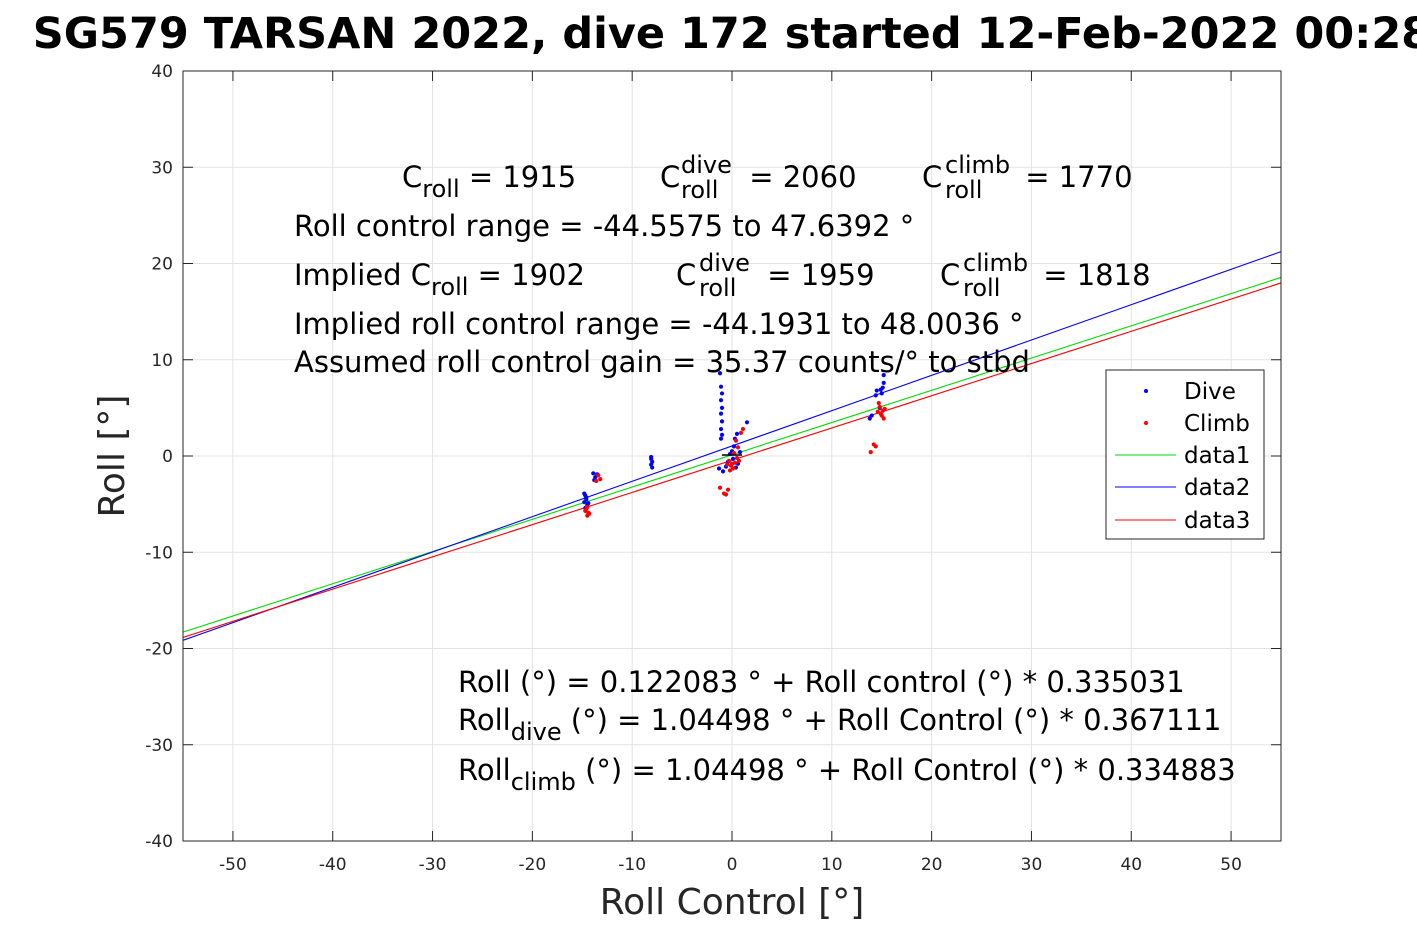 The image size is (1417, 945). Describe the element at coordinates (1217, 456) in the screenshot. I see `legend-data1-label: data1` at that location.